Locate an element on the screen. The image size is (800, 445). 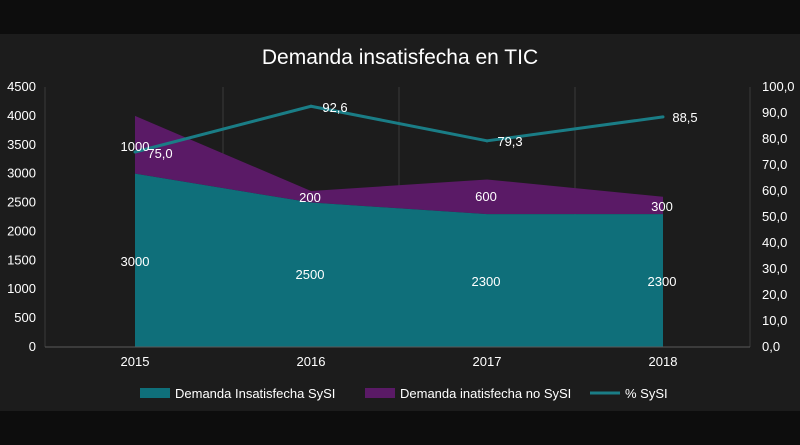
x-tick-label: 2015 is located at coordinates (135, 361).